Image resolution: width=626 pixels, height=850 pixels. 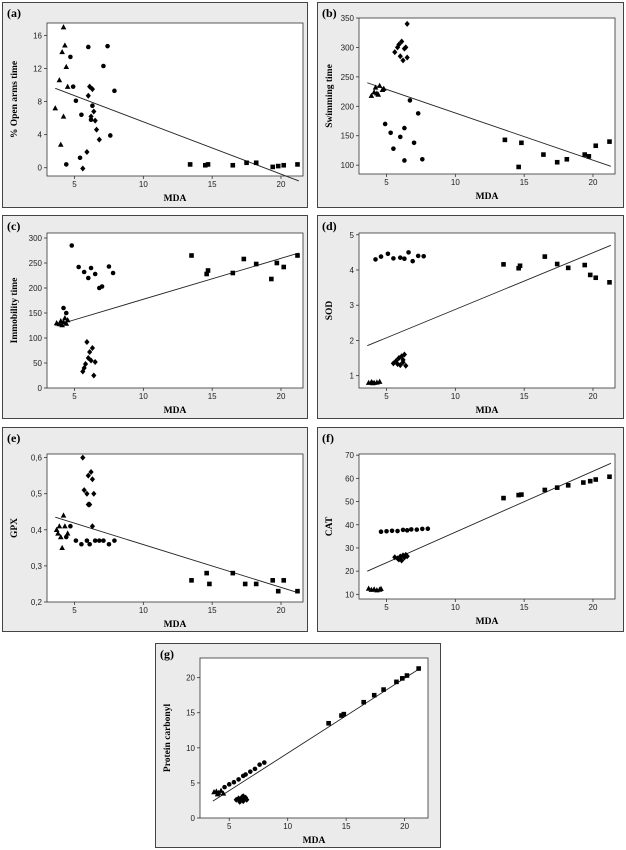 What do you see at coordinates (40, 168) in the screenshot?
I see `y-tick-label: 0` at bounding box center [40, 168].